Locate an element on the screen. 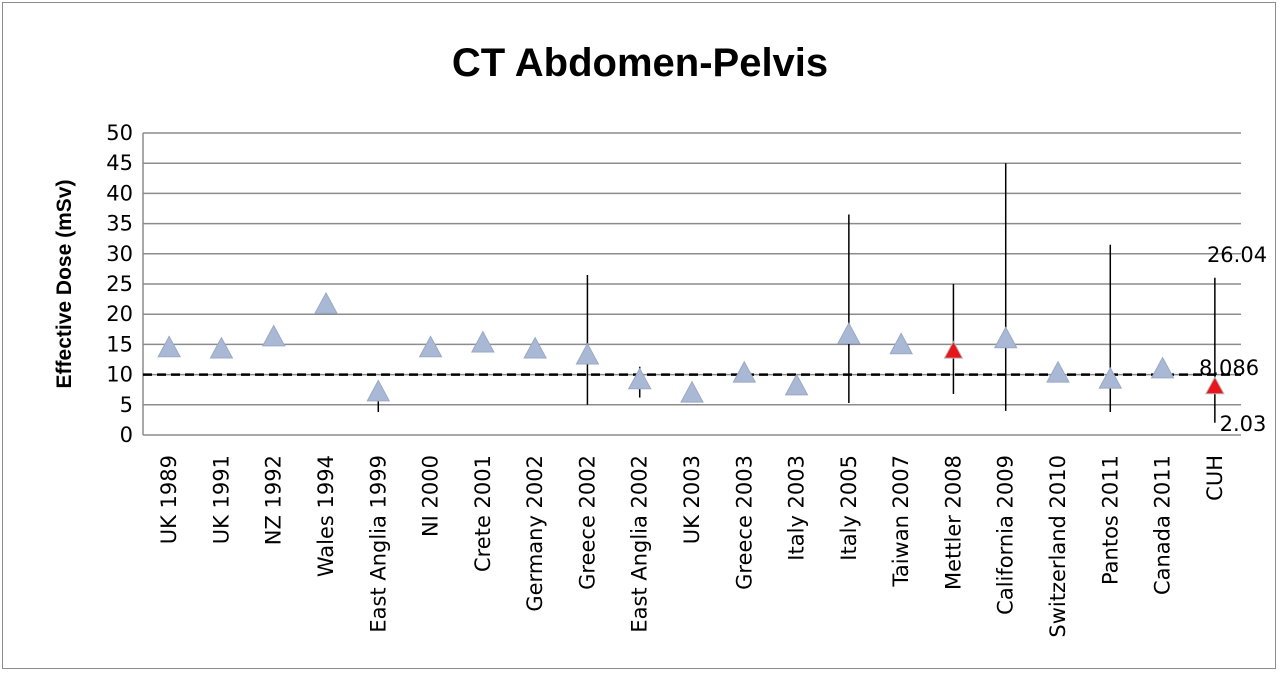  data-markers is located at coordinates (691, 347).